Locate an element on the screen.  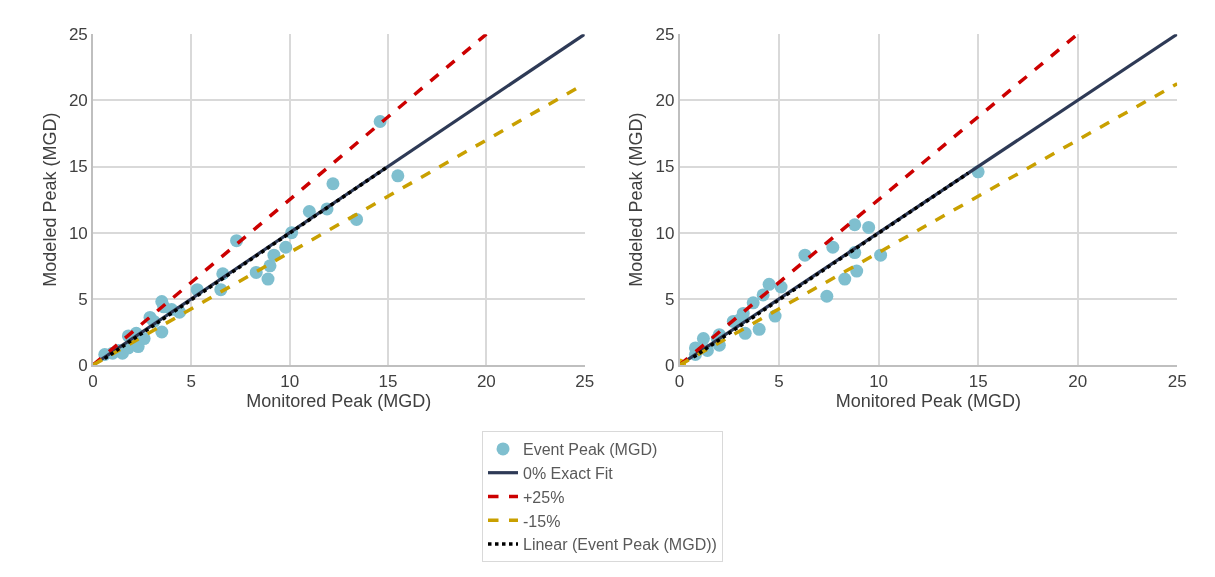
legend-label: +25% is located at coordinates (544, 497).